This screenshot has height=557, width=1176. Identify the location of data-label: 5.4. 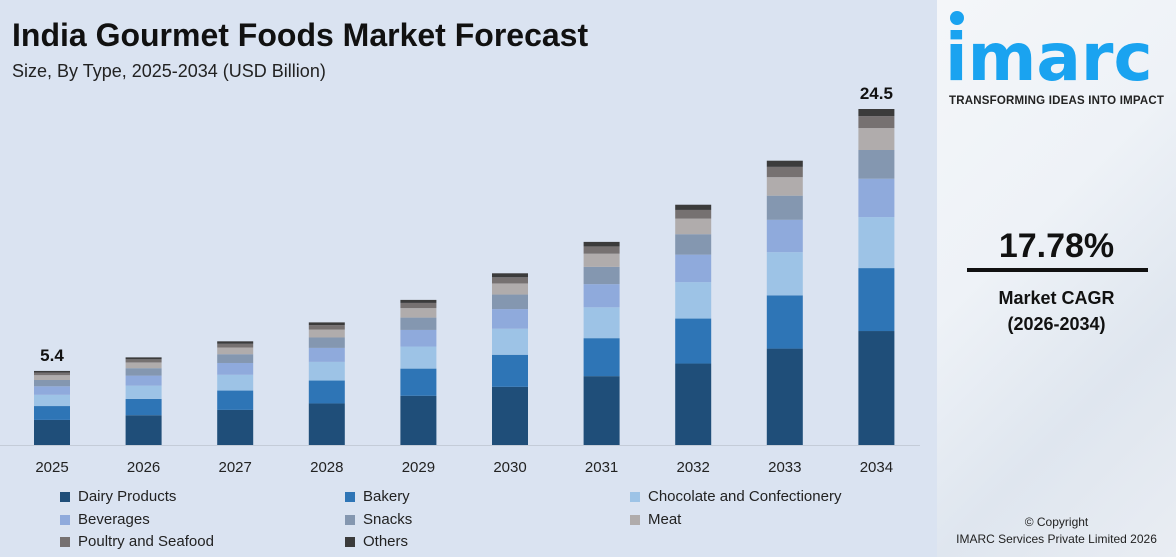
(52, 355).